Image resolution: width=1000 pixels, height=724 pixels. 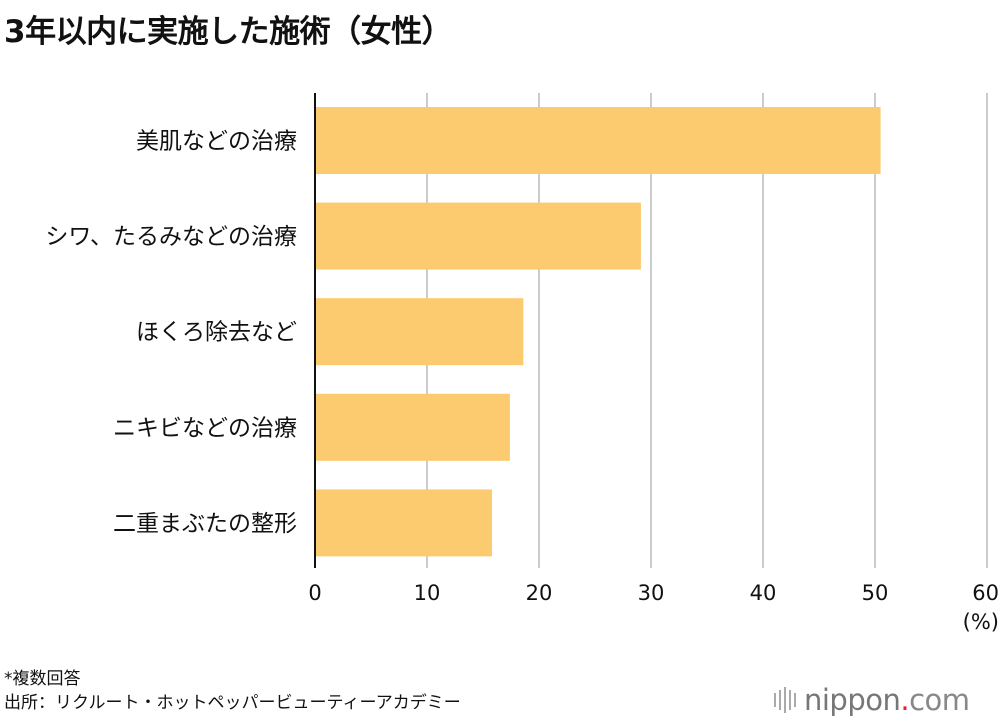 What do you see at coordinates (205, 524) in the screenshot?
I see `category-label: 二重まぶたの整形` at bounding box center [205, 524].